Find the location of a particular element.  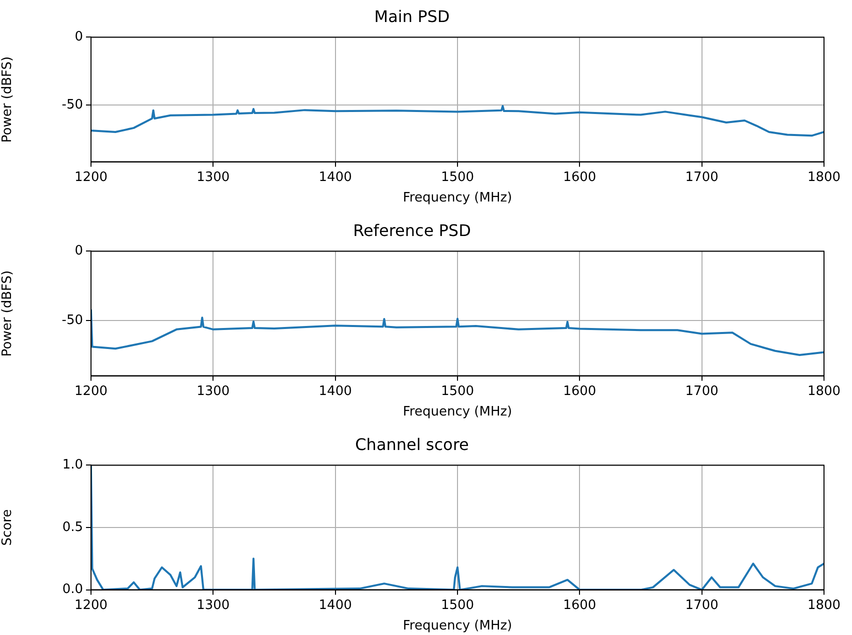

y-axis-title: Score is located at coordinates (8, 527).